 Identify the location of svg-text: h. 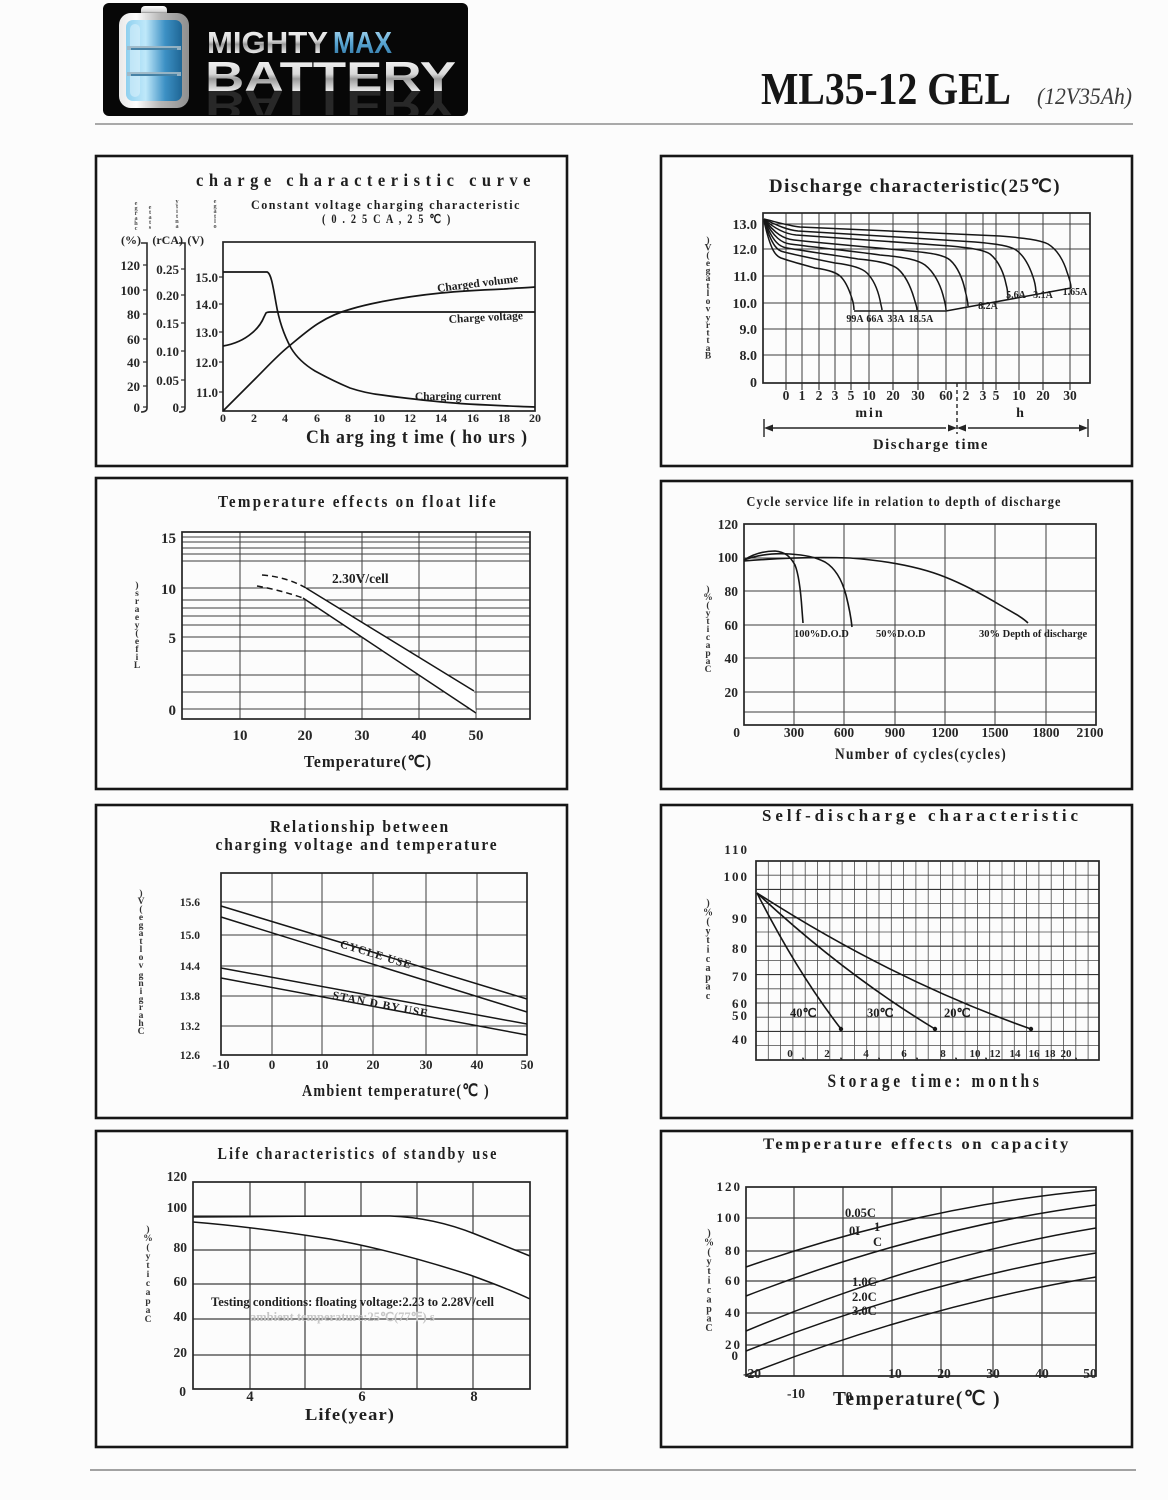
(1020, 413).